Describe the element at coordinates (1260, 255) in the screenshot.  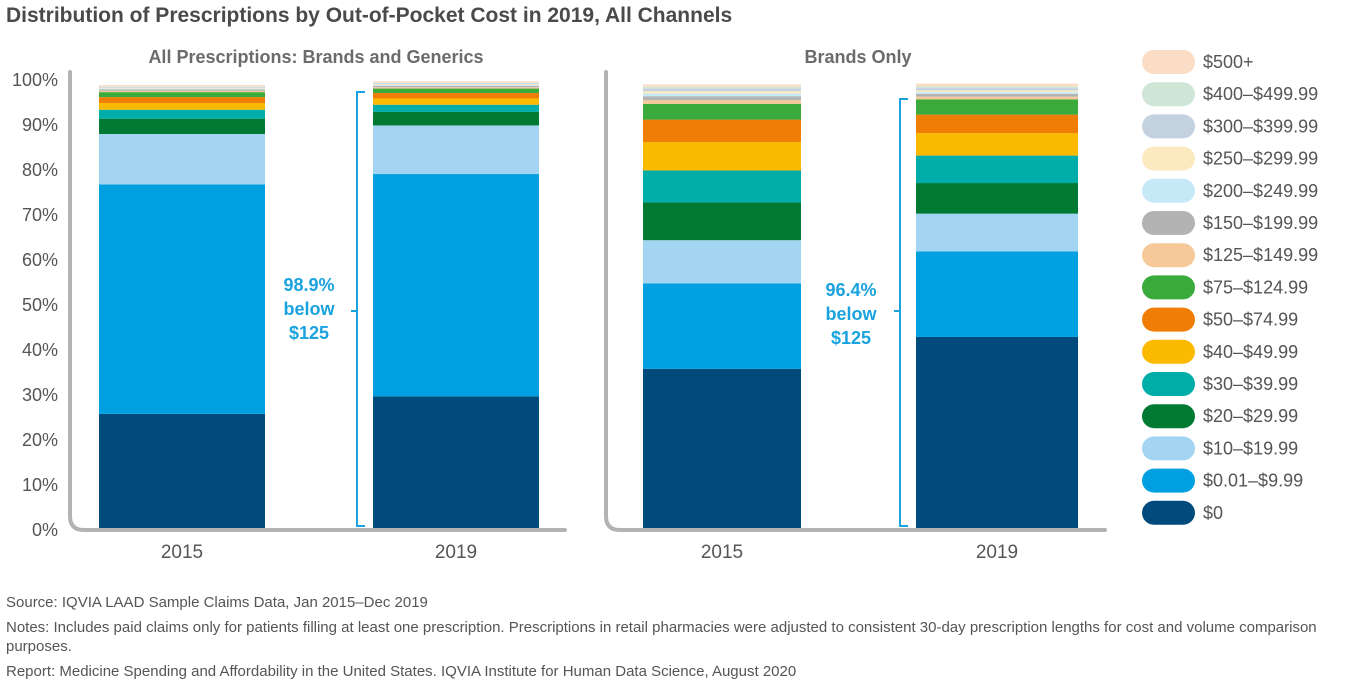
I see `legend-label: $125–$149.99` at that location.